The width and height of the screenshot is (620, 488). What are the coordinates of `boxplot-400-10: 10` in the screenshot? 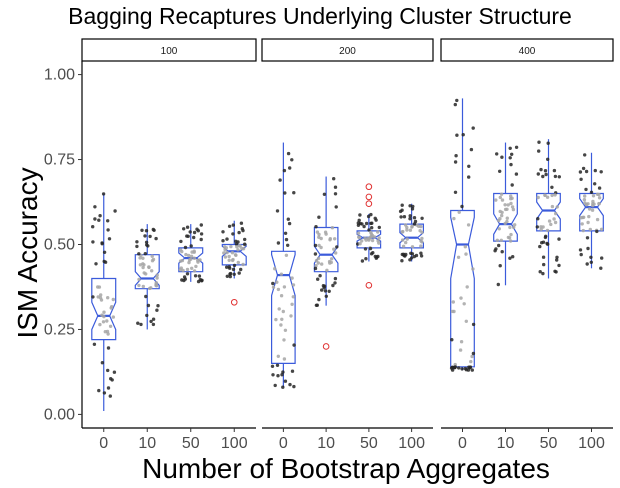 It's located at (506, 297).